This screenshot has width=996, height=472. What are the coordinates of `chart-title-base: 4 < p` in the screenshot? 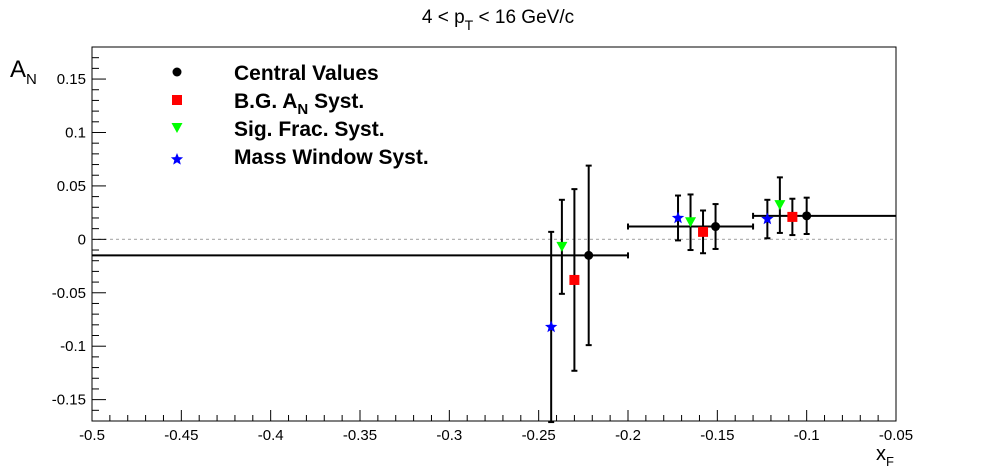 It's located at (443, 17).